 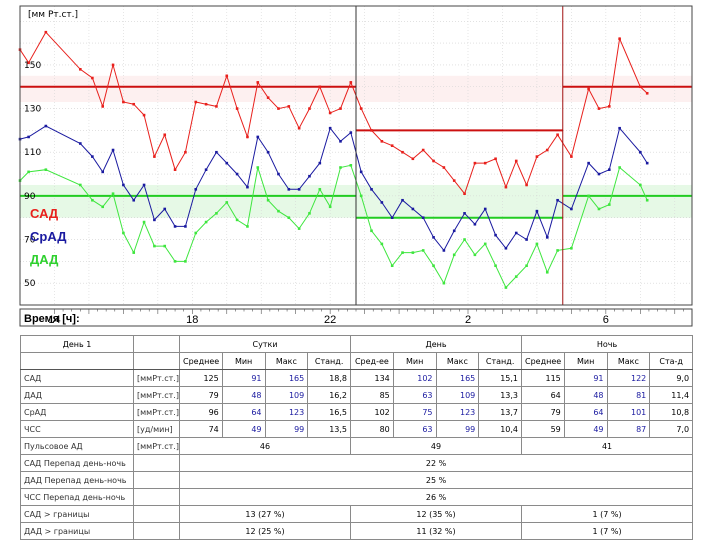 What do you see at coordinates (585, 412) in the screenshot?
I see `table-cell: 64` at bounding box center [585, 412].